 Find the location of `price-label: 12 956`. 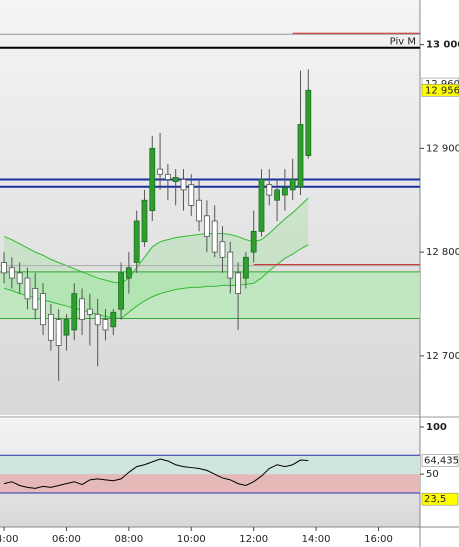

price-label: 12 956 is located at coordinates (442, 90).